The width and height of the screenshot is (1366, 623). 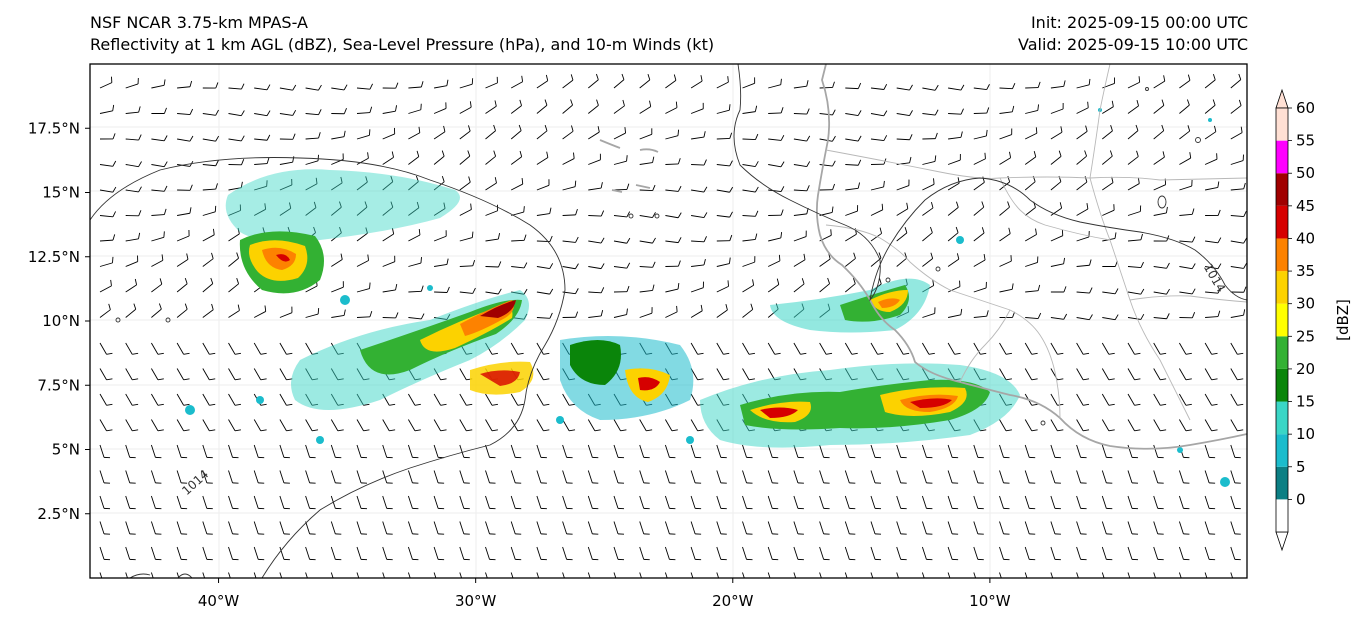 I want to click on lat-tick-label: 17.5°N, so click(x=54, y=128).